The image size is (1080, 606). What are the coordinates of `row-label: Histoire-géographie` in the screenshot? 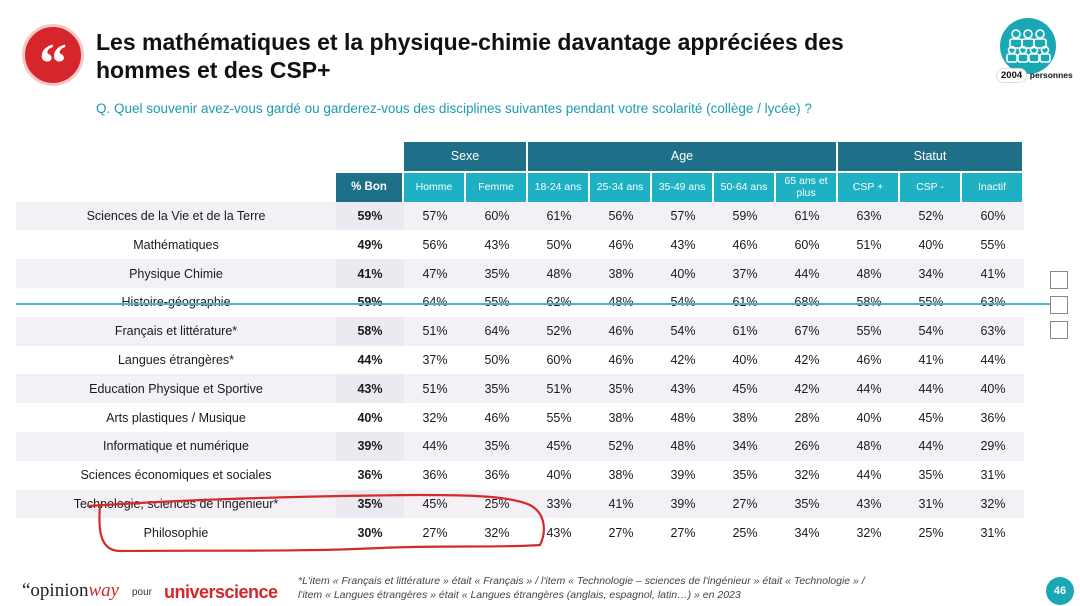 It's located at (176, 302).